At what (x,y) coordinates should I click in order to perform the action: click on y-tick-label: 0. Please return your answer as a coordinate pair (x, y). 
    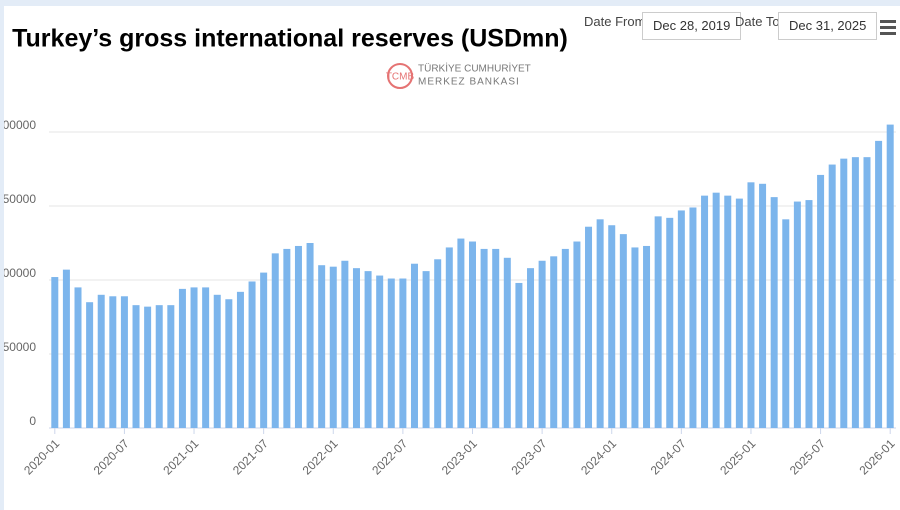
    Looking at the image, I should click on (32, 421).